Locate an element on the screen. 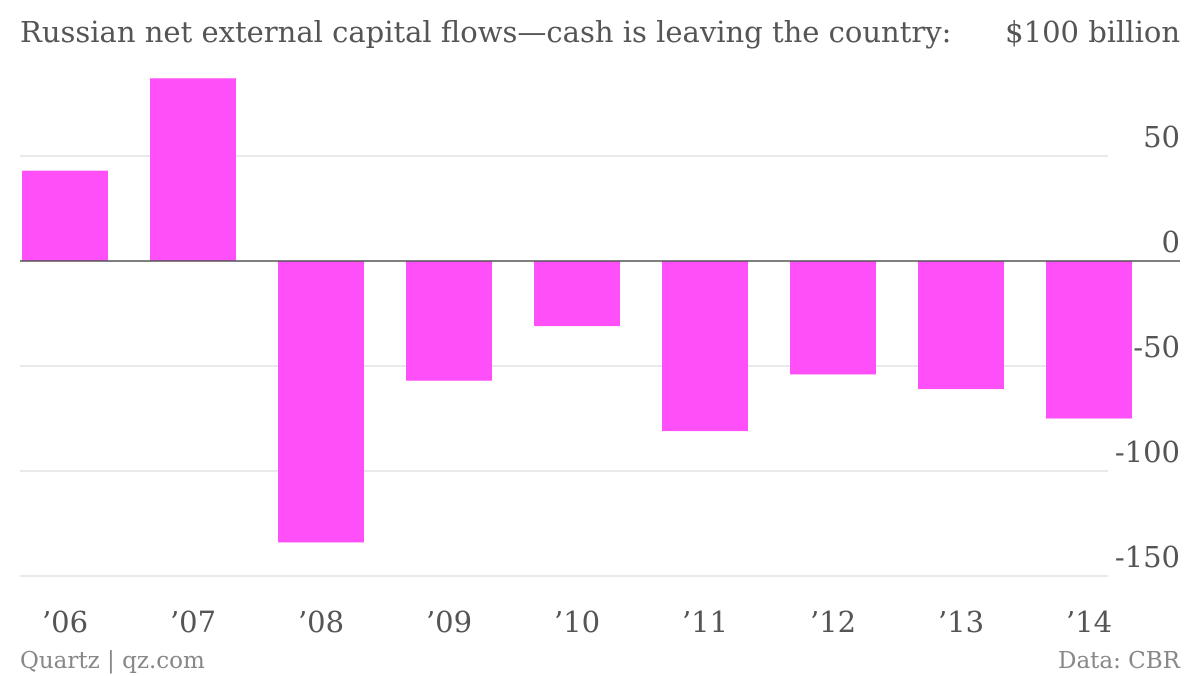  y-axis-ticks: 50 0 -50 -100 -150 is located at coordinates (1147, 347).